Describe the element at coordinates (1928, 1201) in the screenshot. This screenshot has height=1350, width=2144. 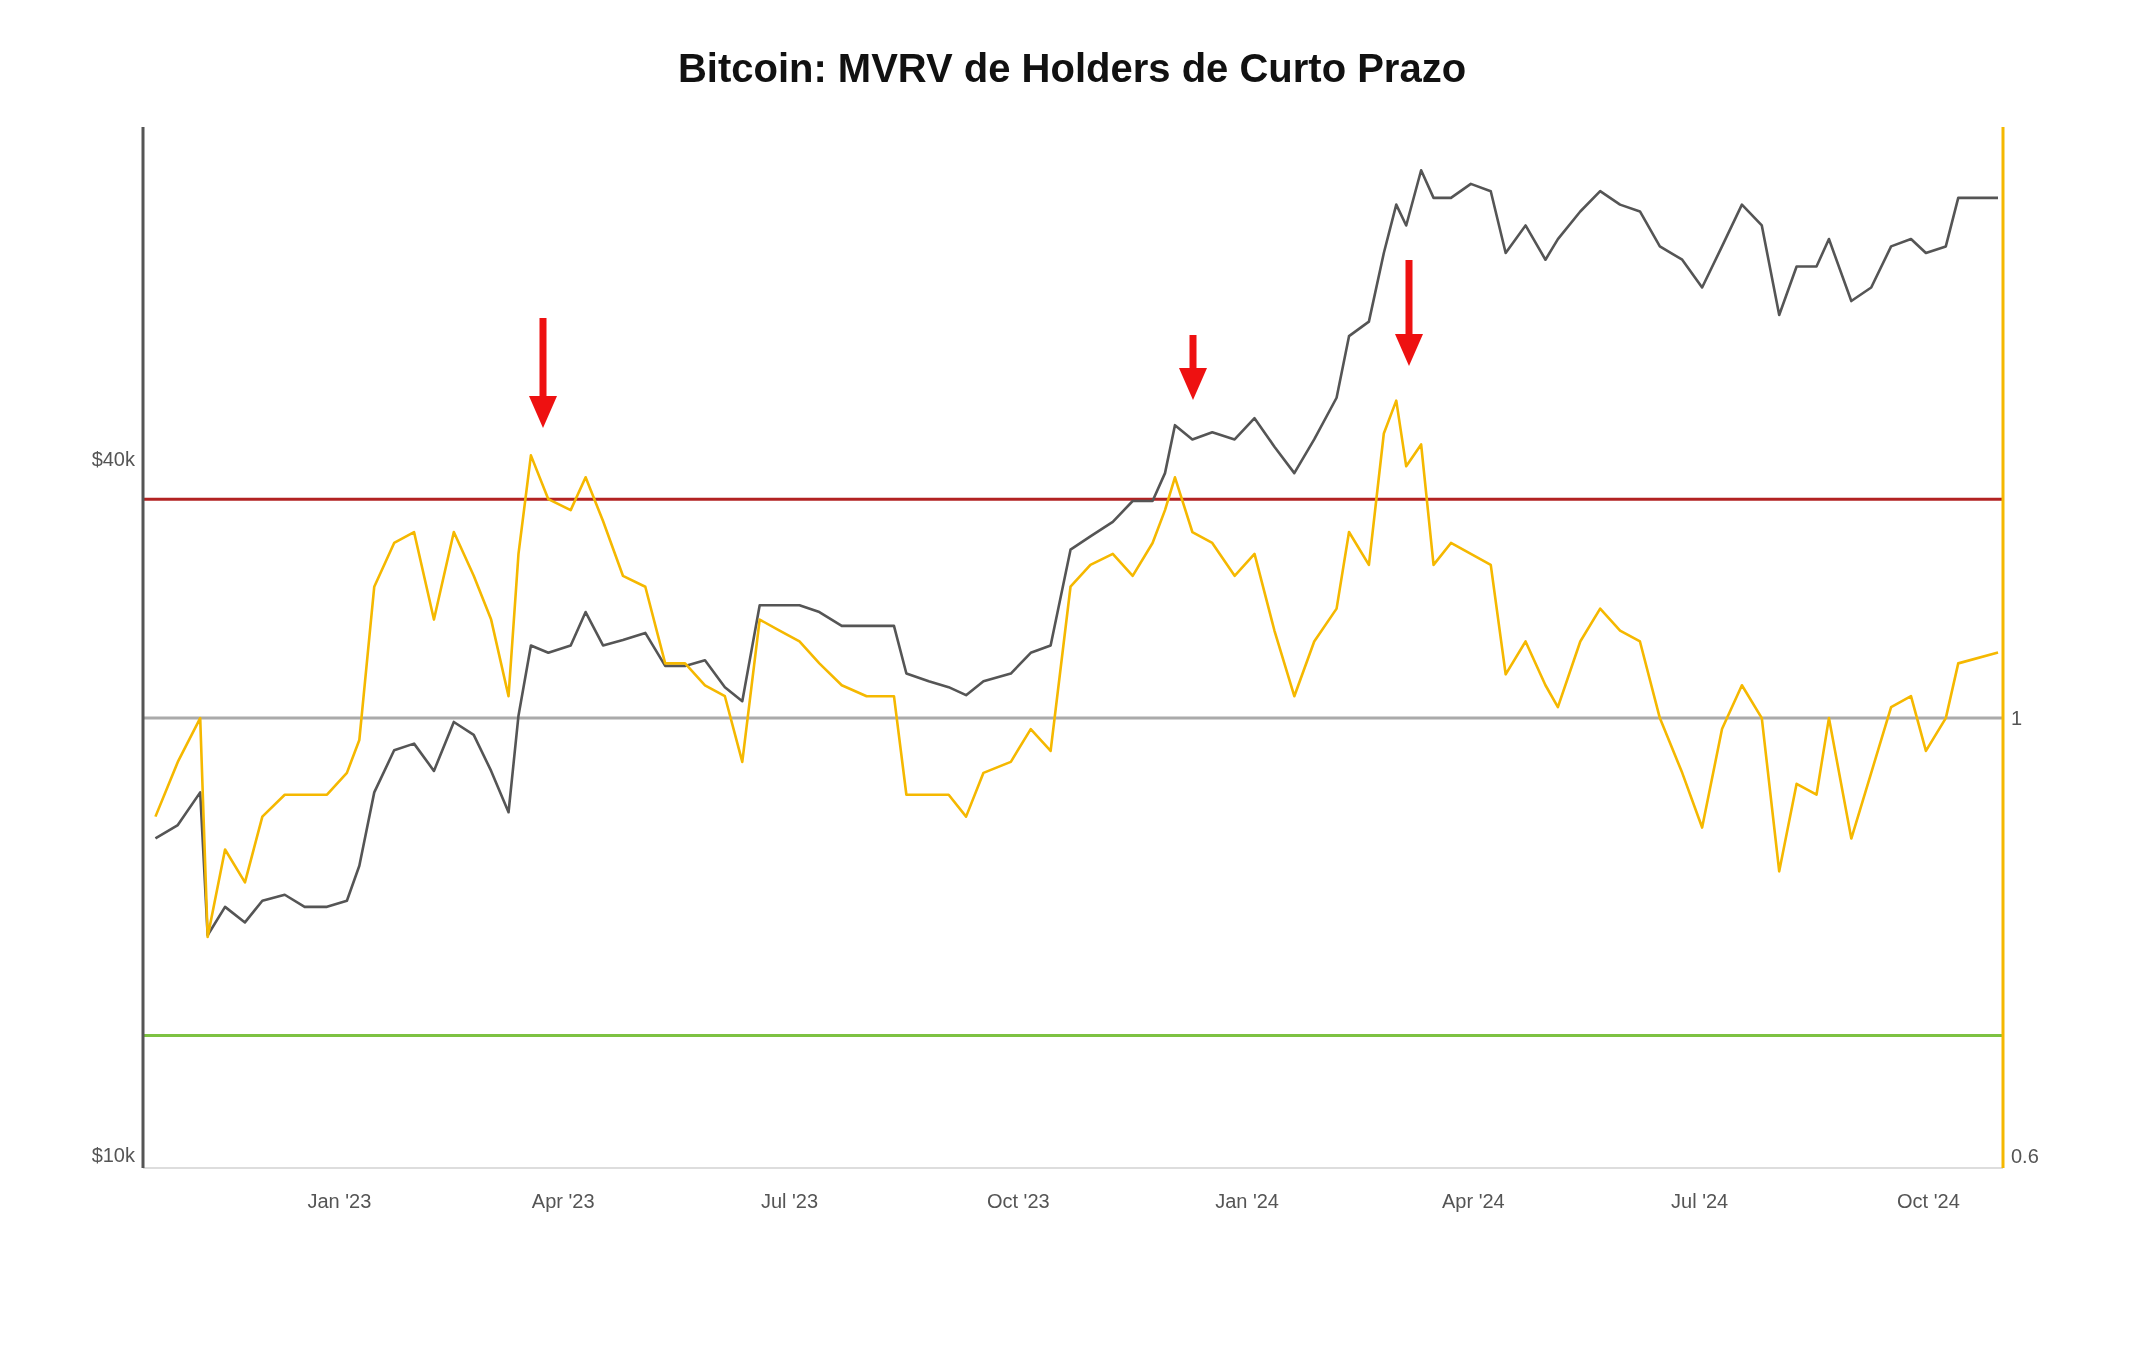
I see `x-tick-label: Oct '24` at that location.